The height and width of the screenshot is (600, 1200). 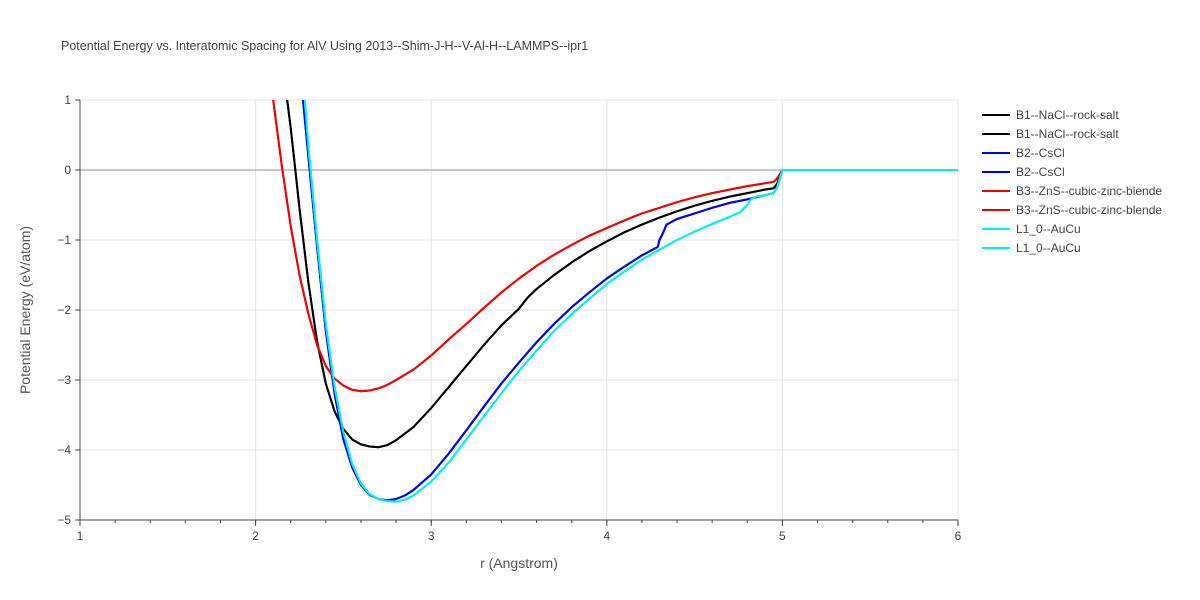 I want to click on y-tick-label: −2, so click(x=64, y=310).